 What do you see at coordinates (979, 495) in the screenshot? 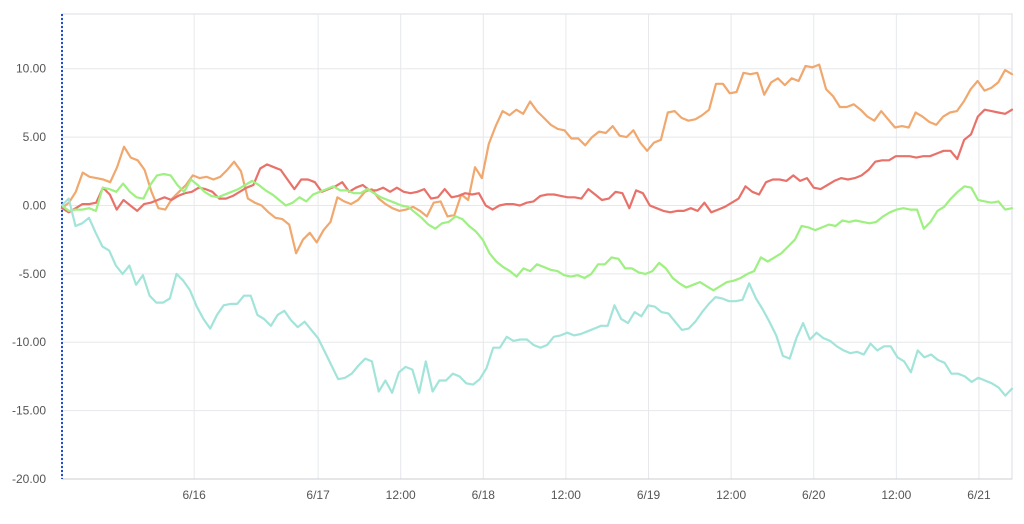
I see `x-tick-label: 6/21` at bounding box center [979, 495].